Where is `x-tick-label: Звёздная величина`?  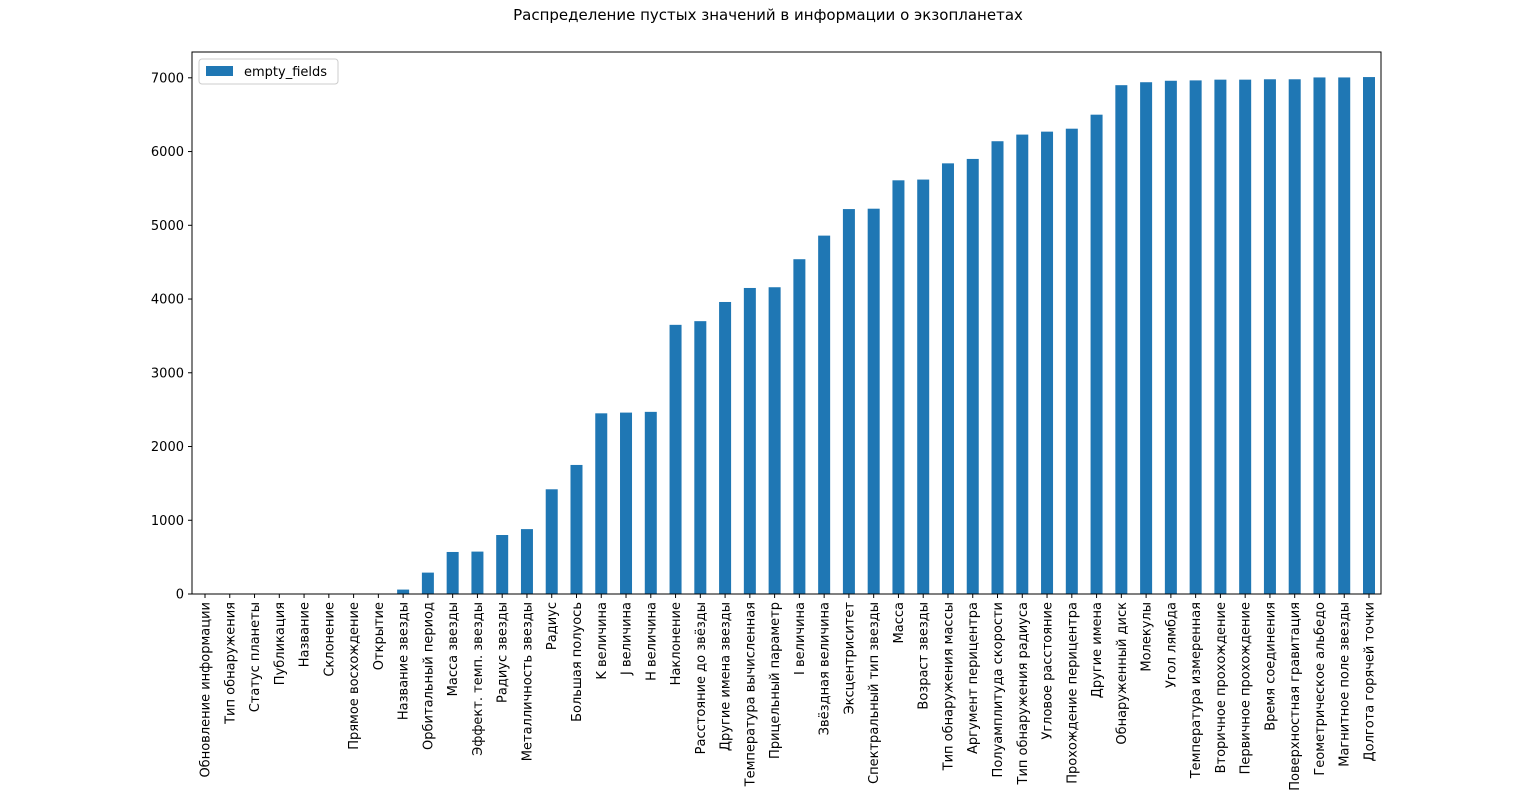
x-tick-label: Звёздная величина is located at coordinates (825, 668).